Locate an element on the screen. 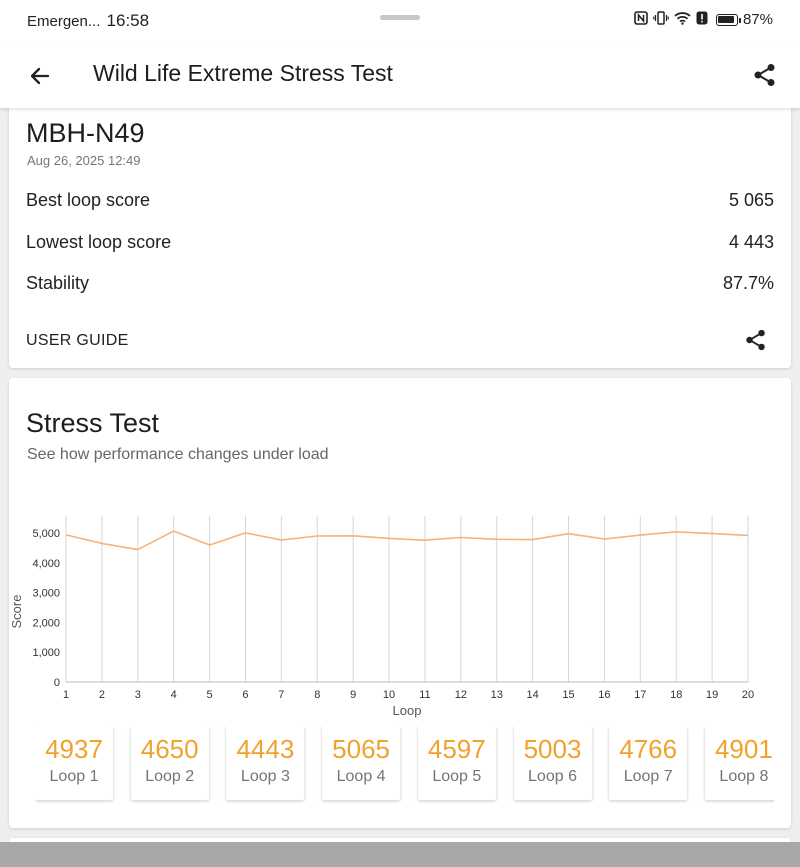 This screenshot has height=867, width=800. lowest-loop-label: Lowest loop score is located at coordinates (99, 242).